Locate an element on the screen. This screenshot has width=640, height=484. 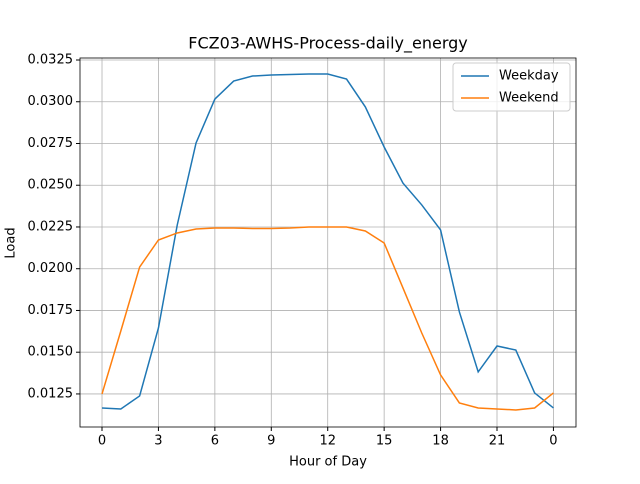
y-tick-label: 0.0250 is located at coordinates (51, 185).